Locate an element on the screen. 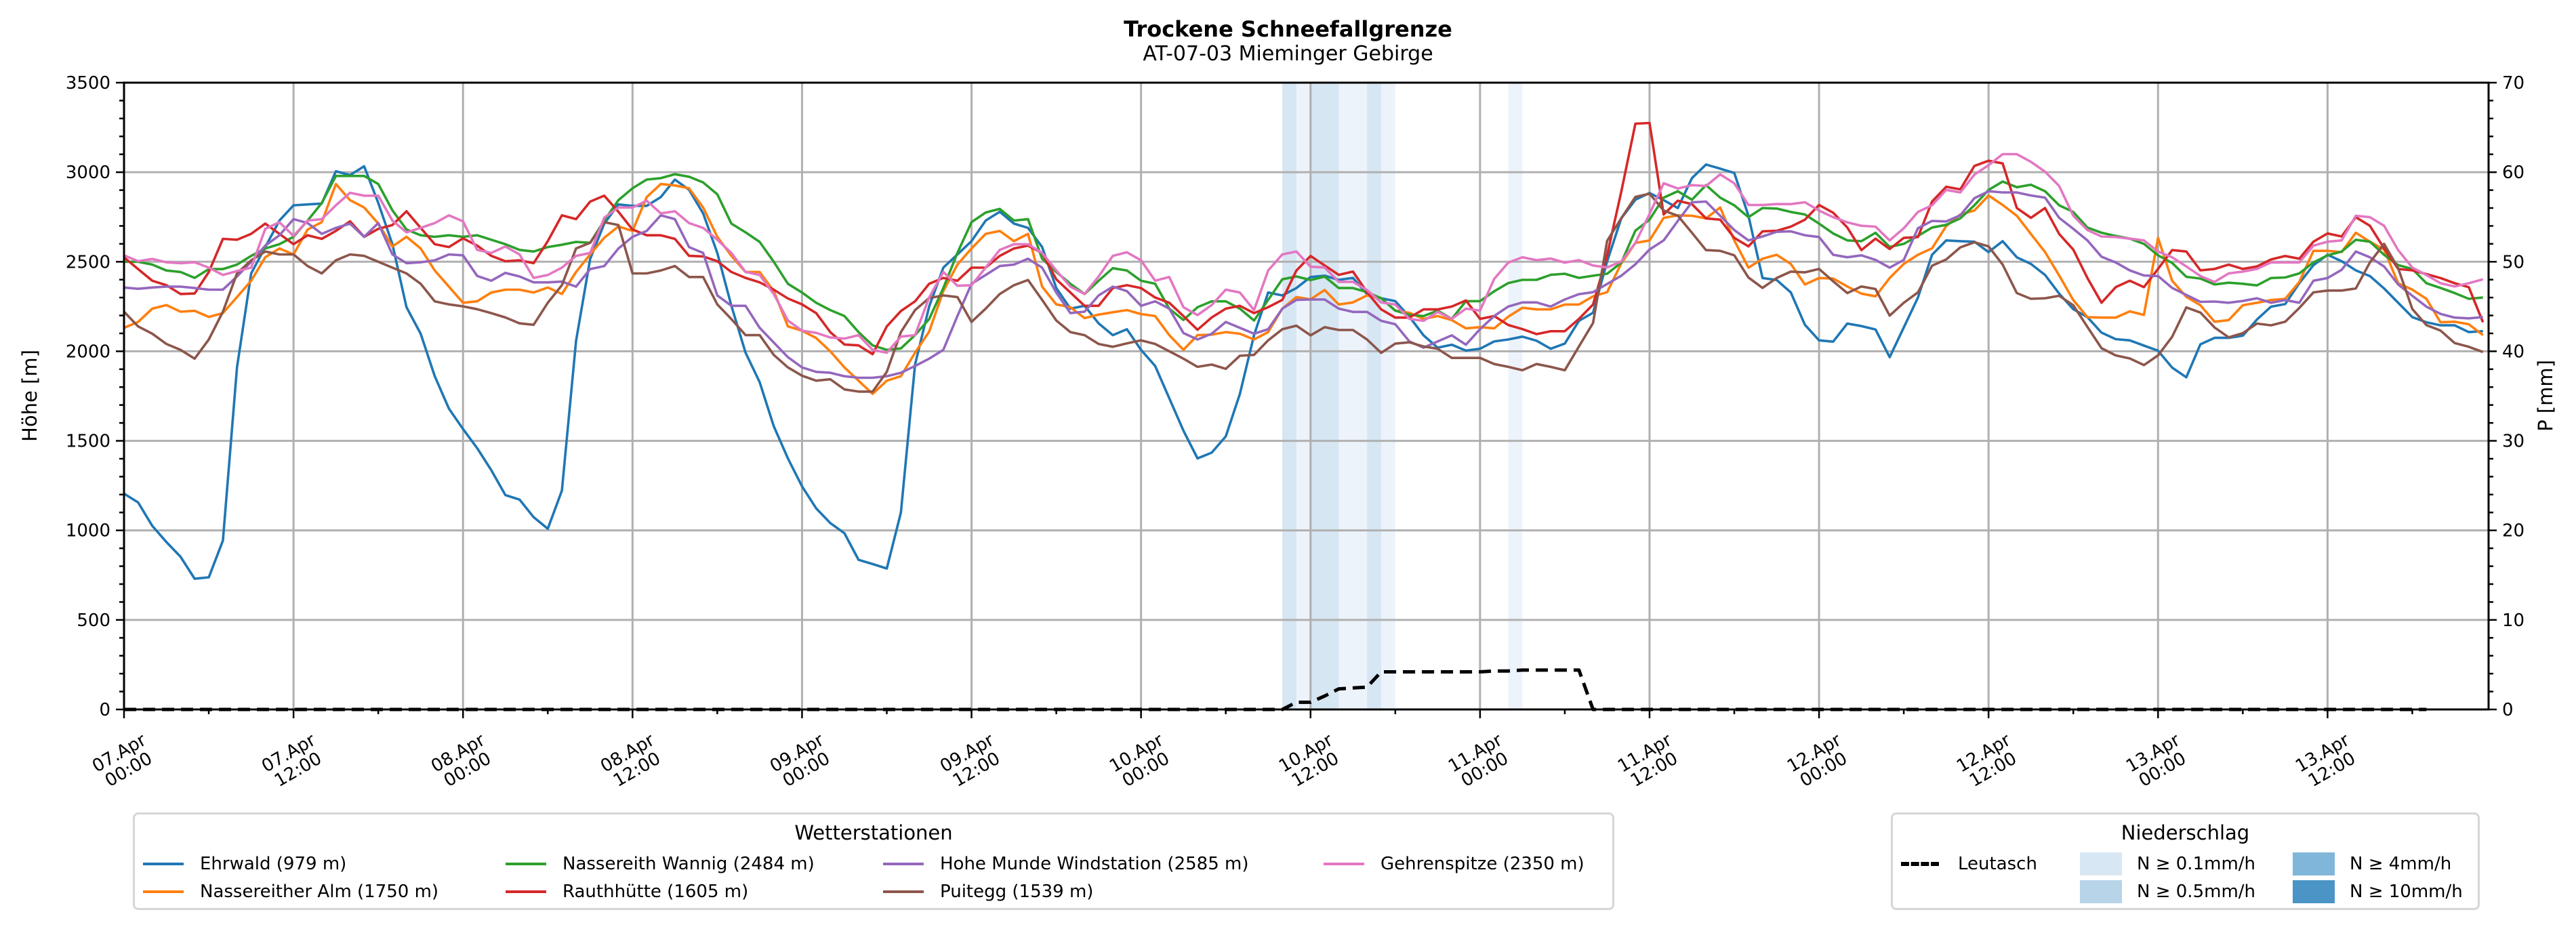  y2-tick-label: 20 is located at coordinates (2513, 531).